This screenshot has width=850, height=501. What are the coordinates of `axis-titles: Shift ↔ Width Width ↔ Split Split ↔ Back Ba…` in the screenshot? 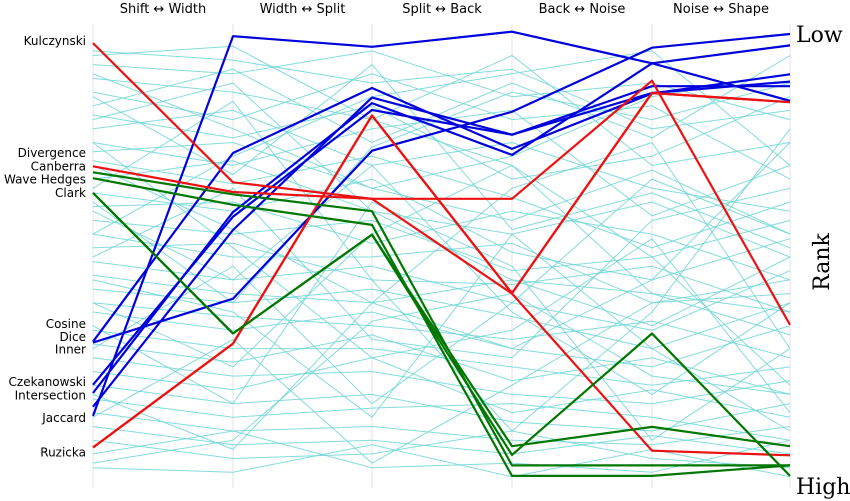 It's located at (444, 9).